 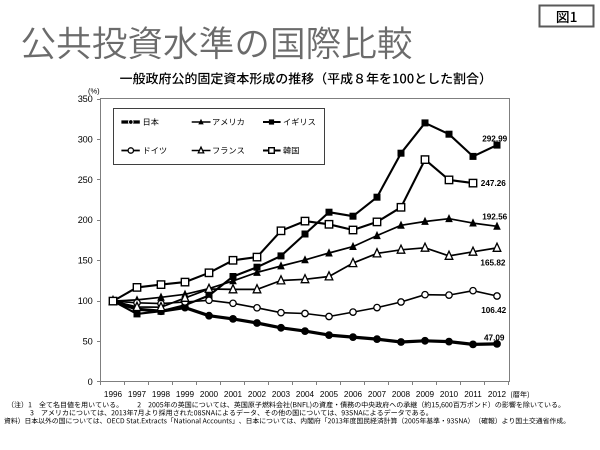 I want to click on svg-text: 165.82, so click(x=492, y=263).